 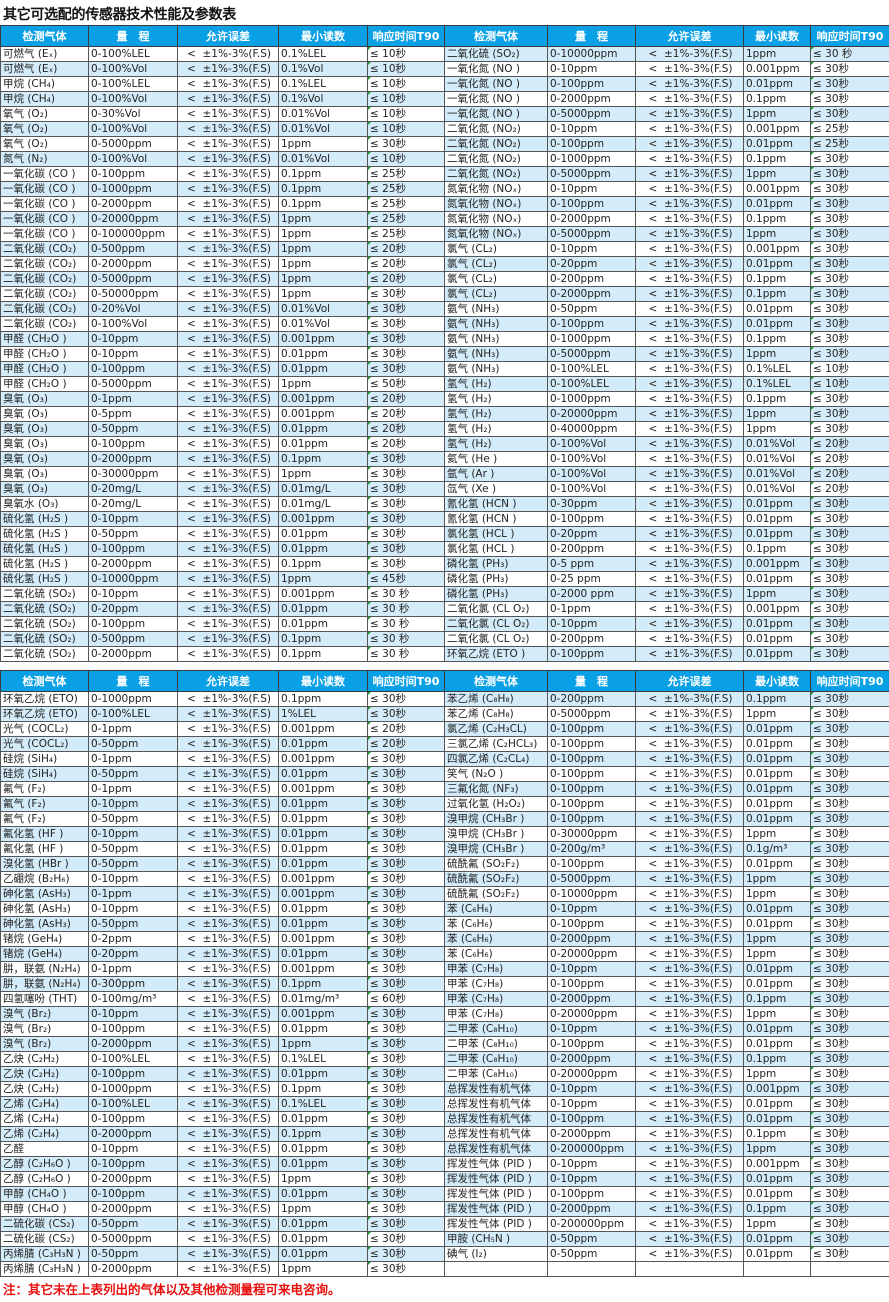 What do you see at coordinates (44, 834) in the screenshot?
I see `gas-cell: 氟化氢 (HF )` at bounding box center [44, 834].